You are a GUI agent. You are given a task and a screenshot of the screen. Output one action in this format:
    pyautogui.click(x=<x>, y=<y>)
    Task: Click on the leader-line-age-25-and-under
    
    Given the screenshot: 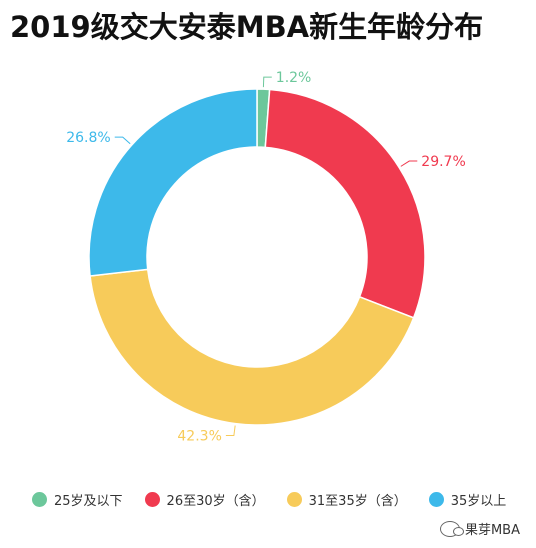 What is the action you would take?
    pyautogui.click(x=267, y=82)
    